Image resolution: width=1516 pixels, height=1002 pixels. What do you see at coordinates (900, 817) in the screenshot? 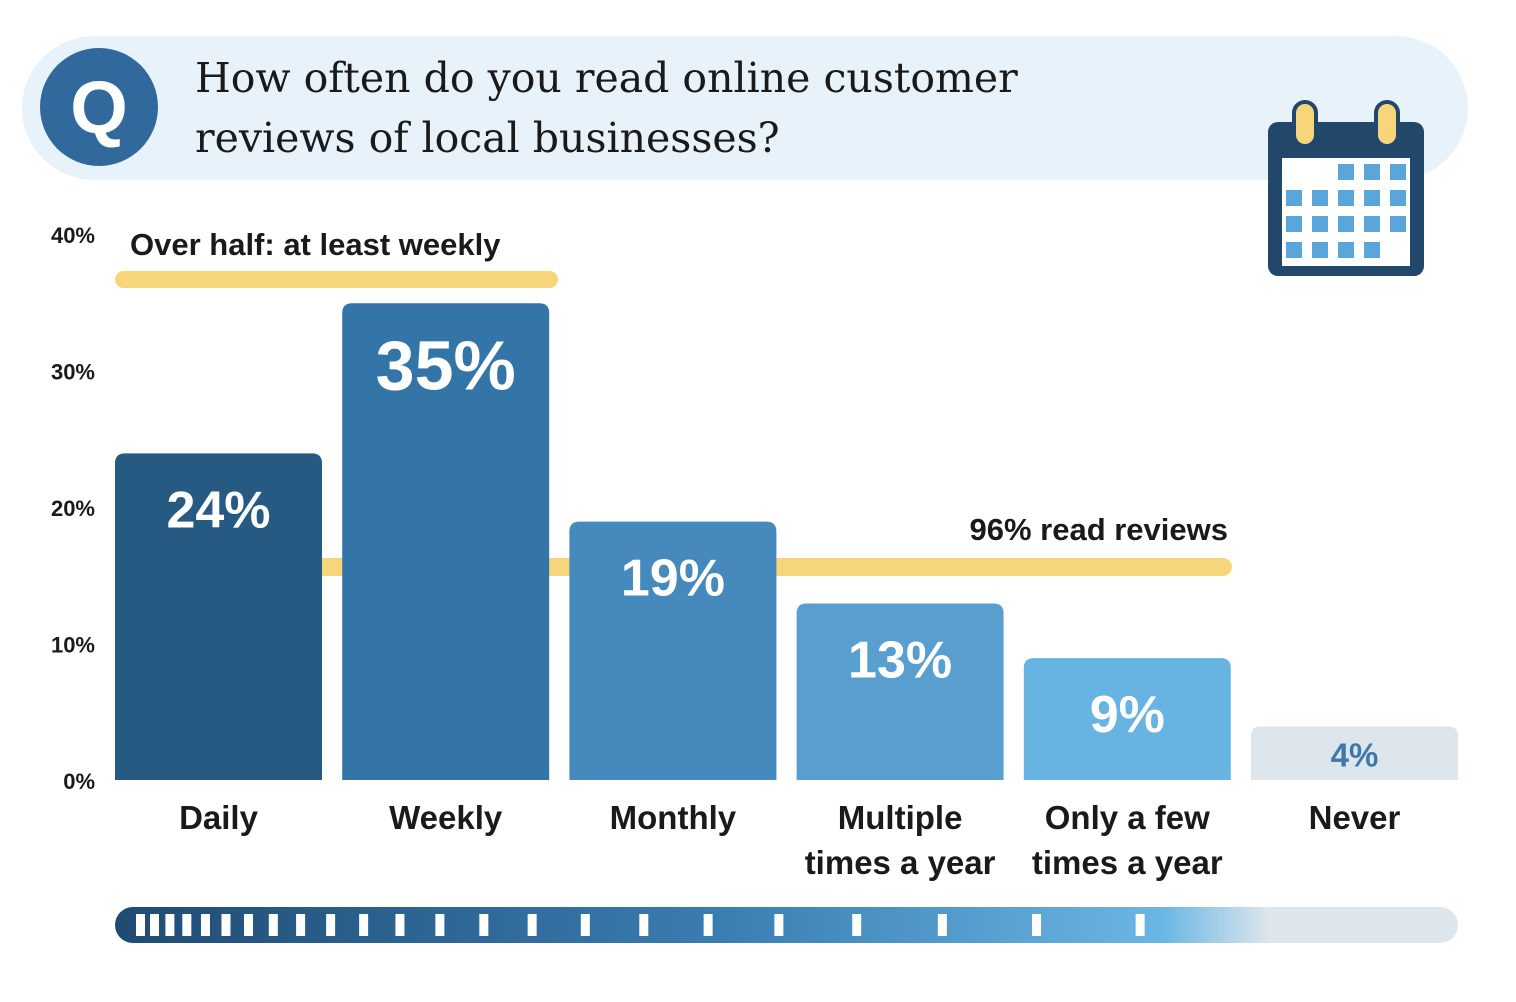
I see `category-label-multiple-times-a-year: Multiple` at bounding box center [900, 817].